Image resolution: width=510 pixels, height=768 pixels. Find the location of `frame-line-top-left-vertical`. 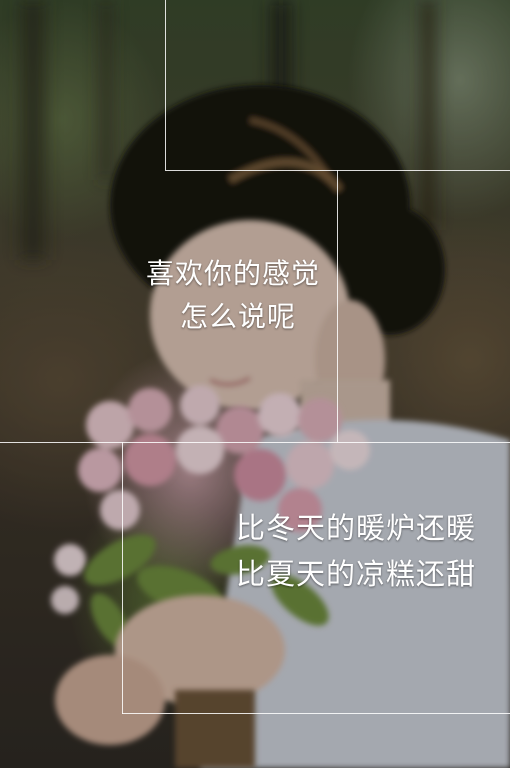

frame-line-top-left-vertical is located at coordinates (165, 85).